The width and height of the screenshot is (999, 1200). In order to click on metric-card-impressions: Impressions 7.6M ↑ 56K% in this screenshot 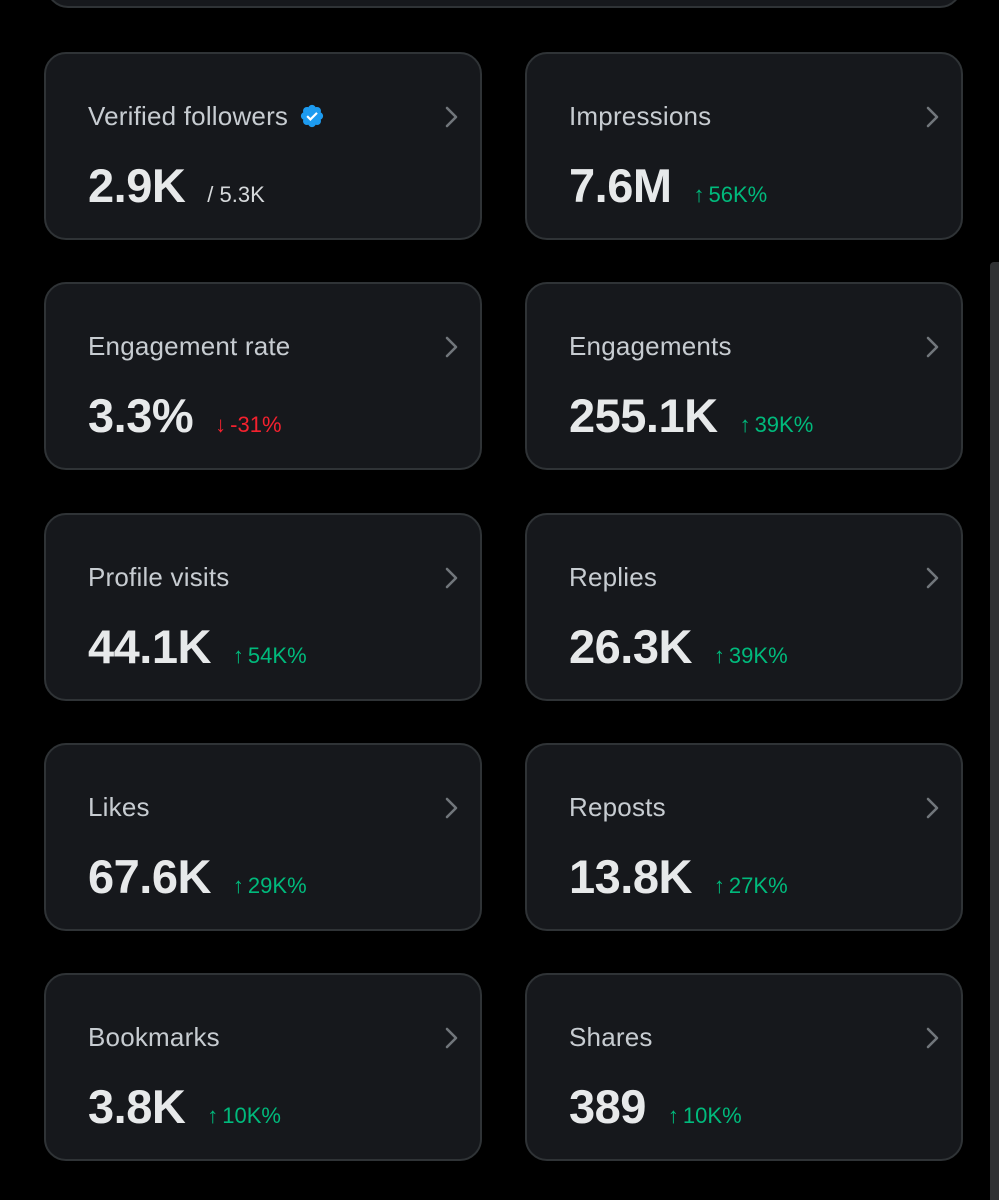, I will do `click(744, 146)`.